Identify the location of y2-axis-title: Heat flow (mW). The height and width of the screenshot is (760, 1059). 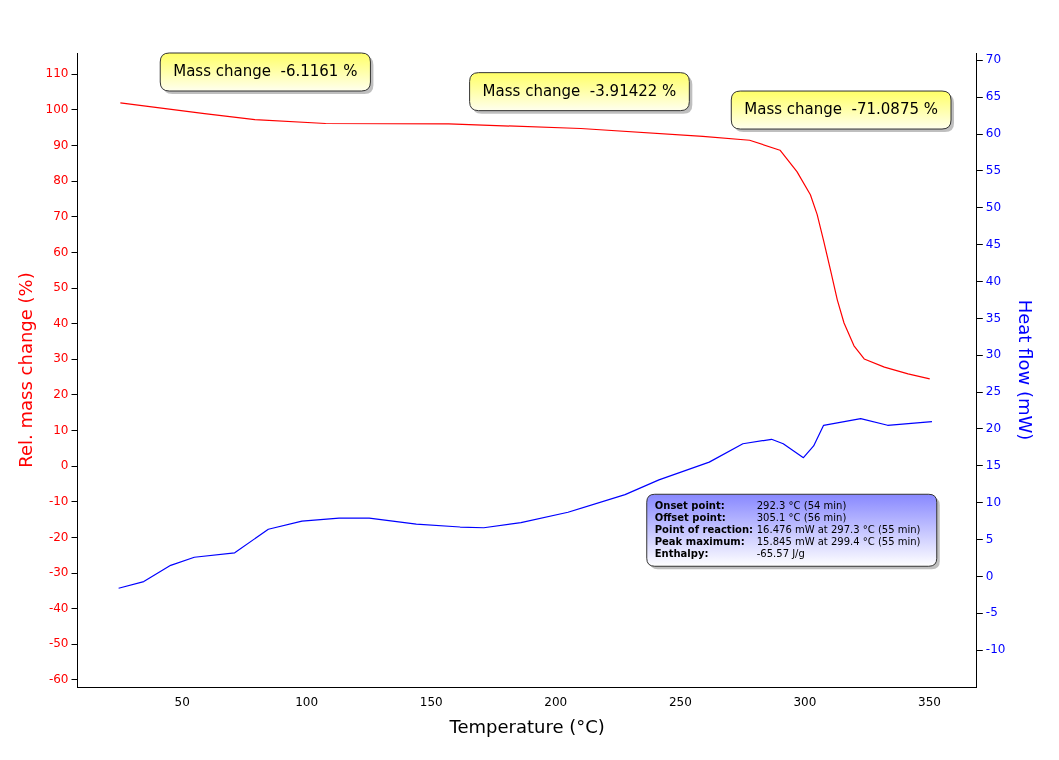
(1025, 370).